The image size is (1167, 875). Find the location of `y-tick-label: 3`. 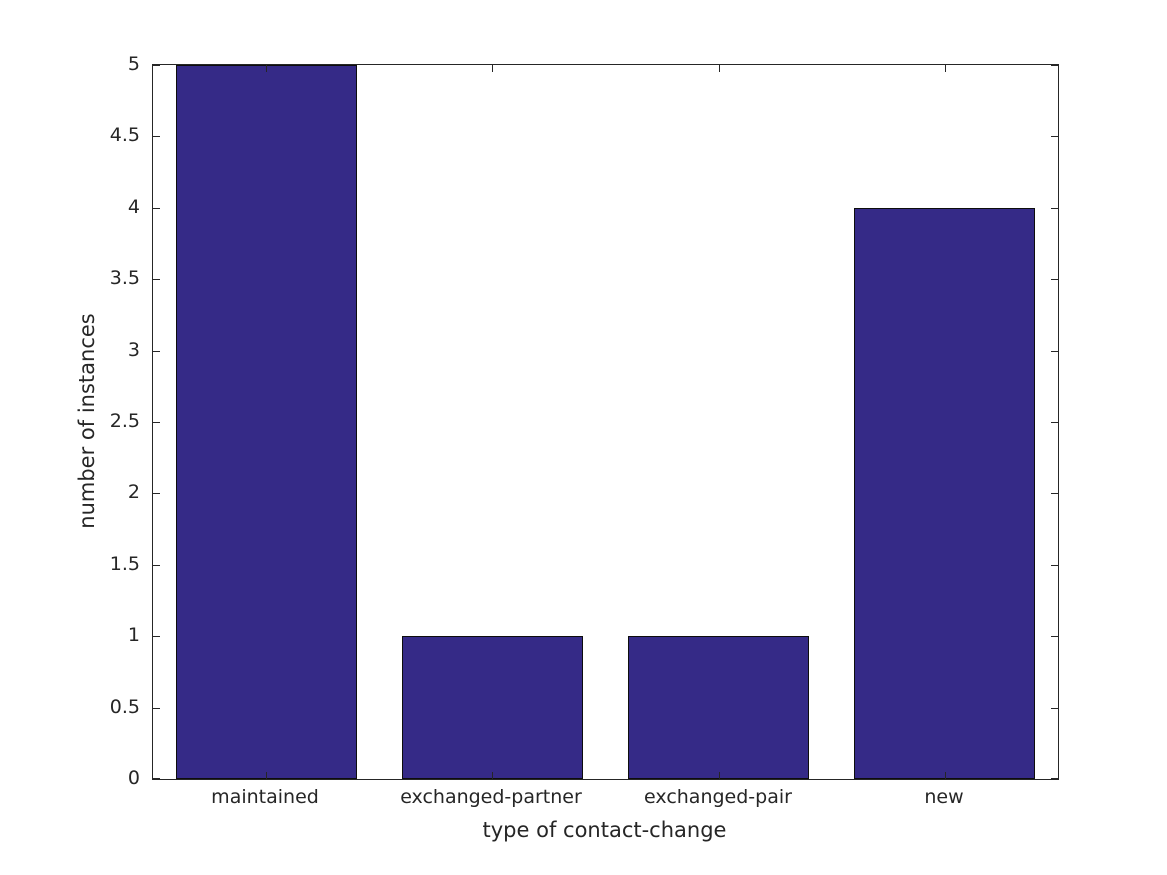

y-tick-label: 3 is located at coordinates (133, 350).